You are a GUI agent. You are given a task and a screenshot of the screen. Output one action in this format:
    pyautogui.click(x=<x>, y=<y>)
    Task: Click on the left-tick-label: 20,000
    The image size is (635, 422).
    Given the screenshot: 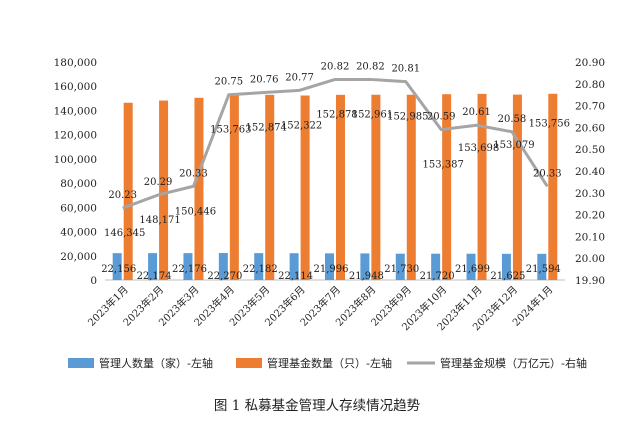 What is the action you would take?
    pyautogui.click(x=78, y=257)
    